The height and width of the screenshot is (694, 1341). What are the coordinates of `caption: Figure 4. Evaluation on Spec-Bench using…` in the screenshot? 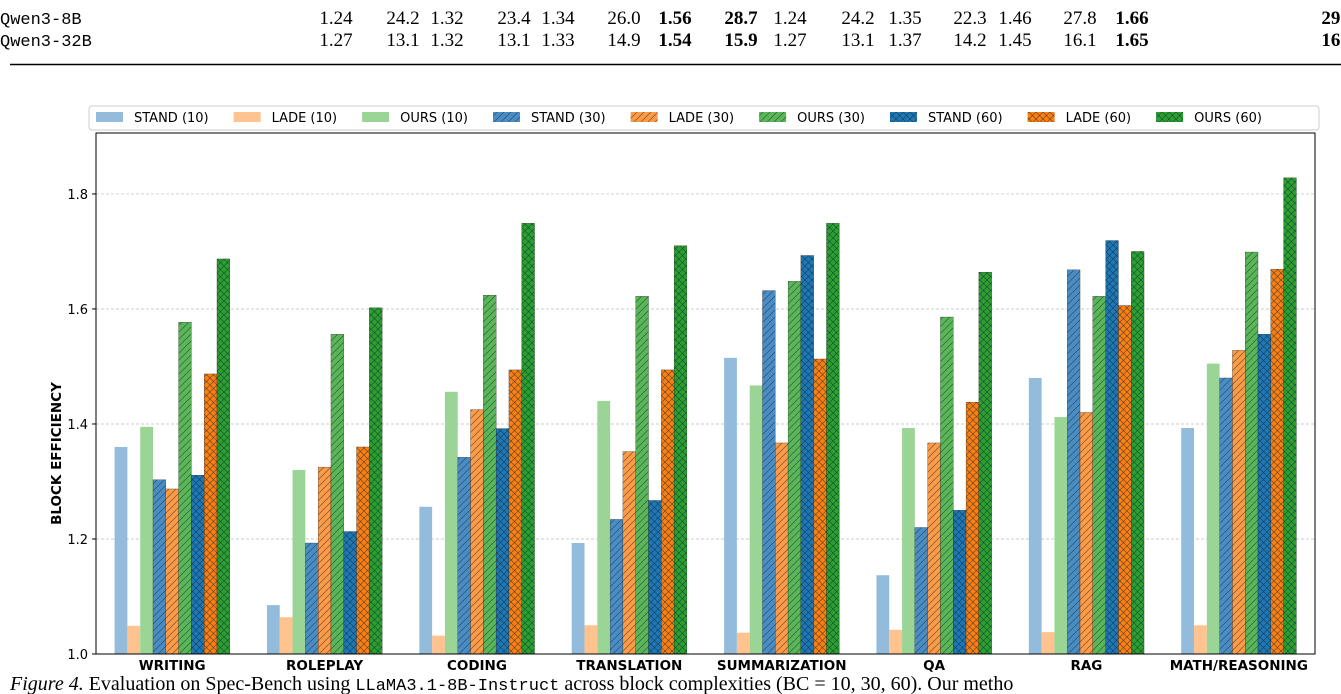 It's located at (511, 683).